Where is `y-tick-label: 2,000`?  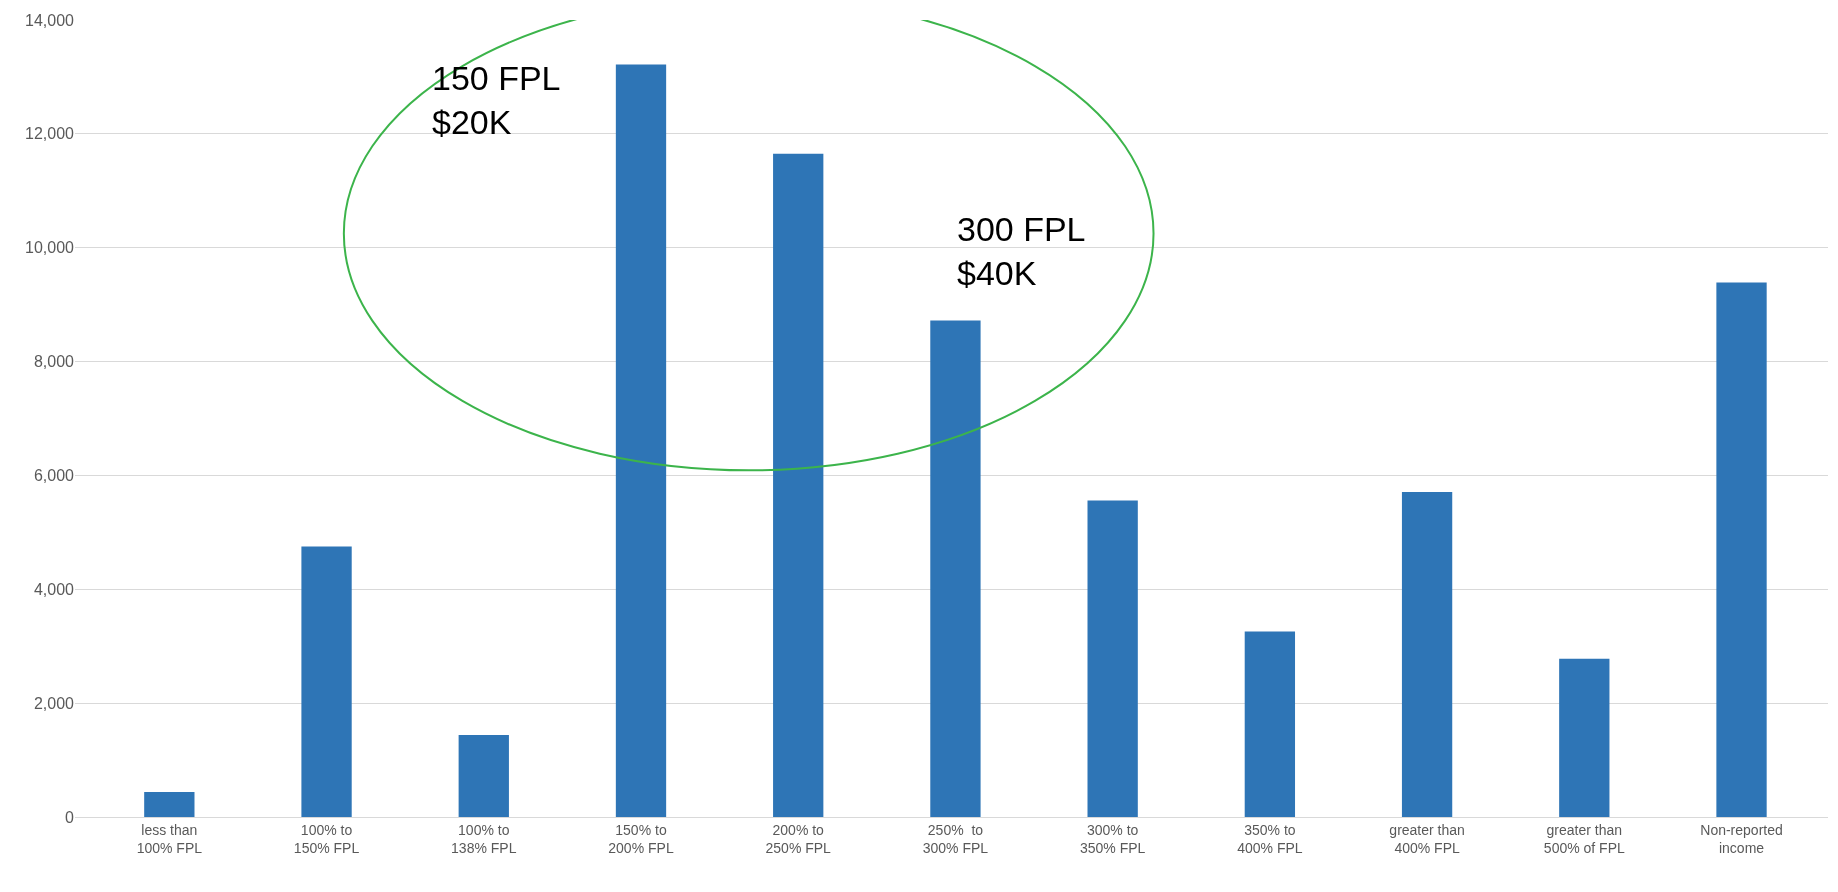
y-tick-label: 2,000 is located at coordinates (54, 703).